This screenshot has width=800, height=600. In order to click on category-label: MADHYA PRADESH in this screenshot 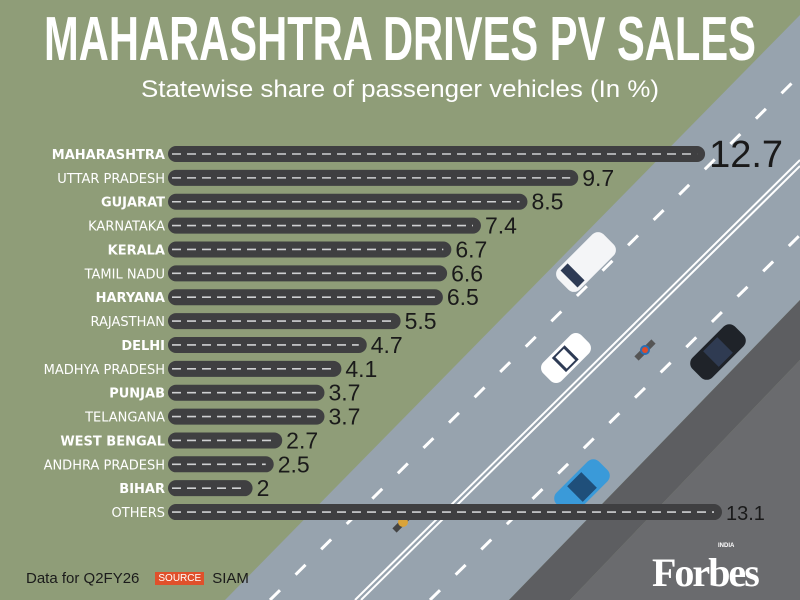, I will do `click(104, 370)`.